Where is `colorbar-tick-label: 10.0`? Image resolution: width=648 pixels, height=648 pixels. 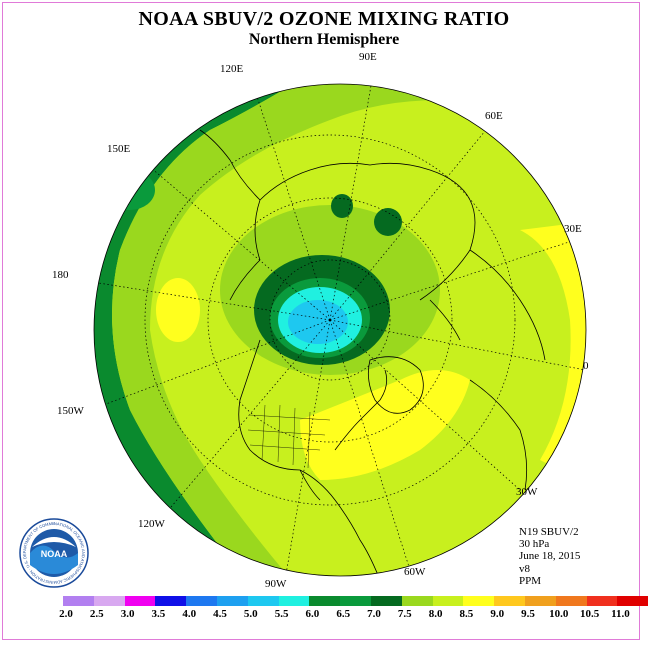 colorbar-tick-label: 10.0 is located at coordinates (559, 614).